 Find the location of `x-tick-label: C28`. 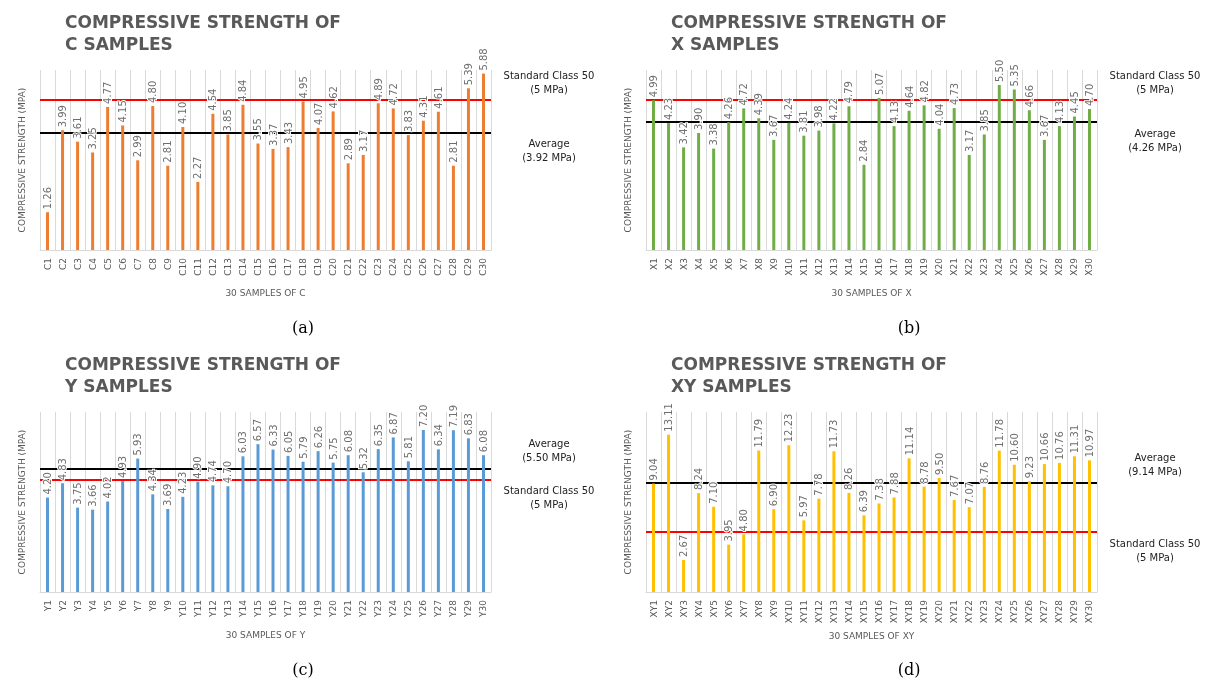

x-tick-label: C28 is located at coordinates (453, 266).